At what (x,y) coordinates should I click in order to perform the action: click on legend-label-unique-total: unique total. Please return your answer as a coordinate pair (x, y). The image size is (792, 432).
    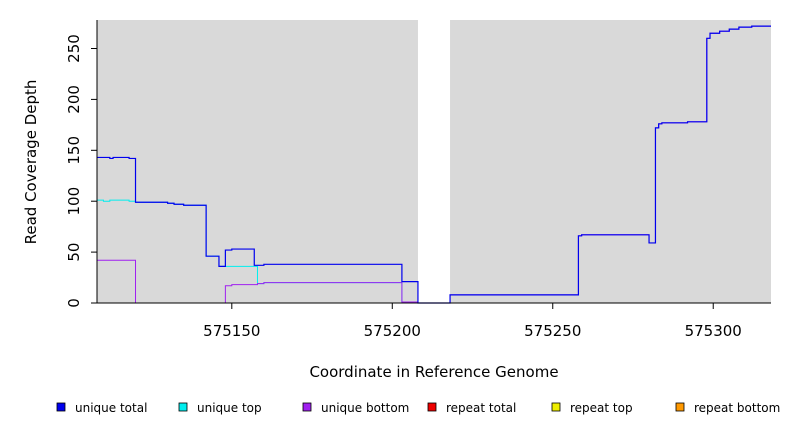
    Looking at the image, I should click on (111, 408).